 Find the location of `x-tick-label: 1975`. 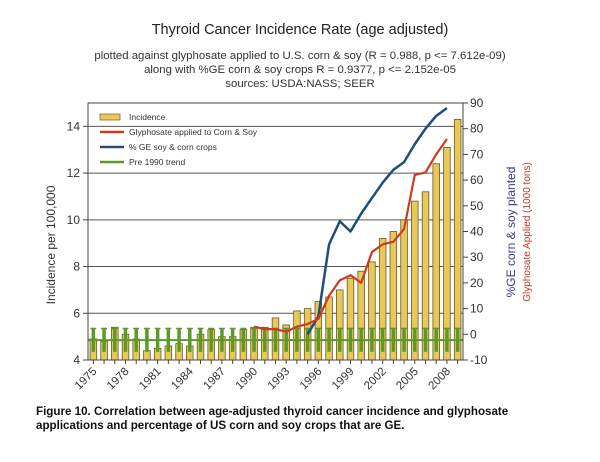

x-tick-label: 1975 is located at coordinates (86, 379).